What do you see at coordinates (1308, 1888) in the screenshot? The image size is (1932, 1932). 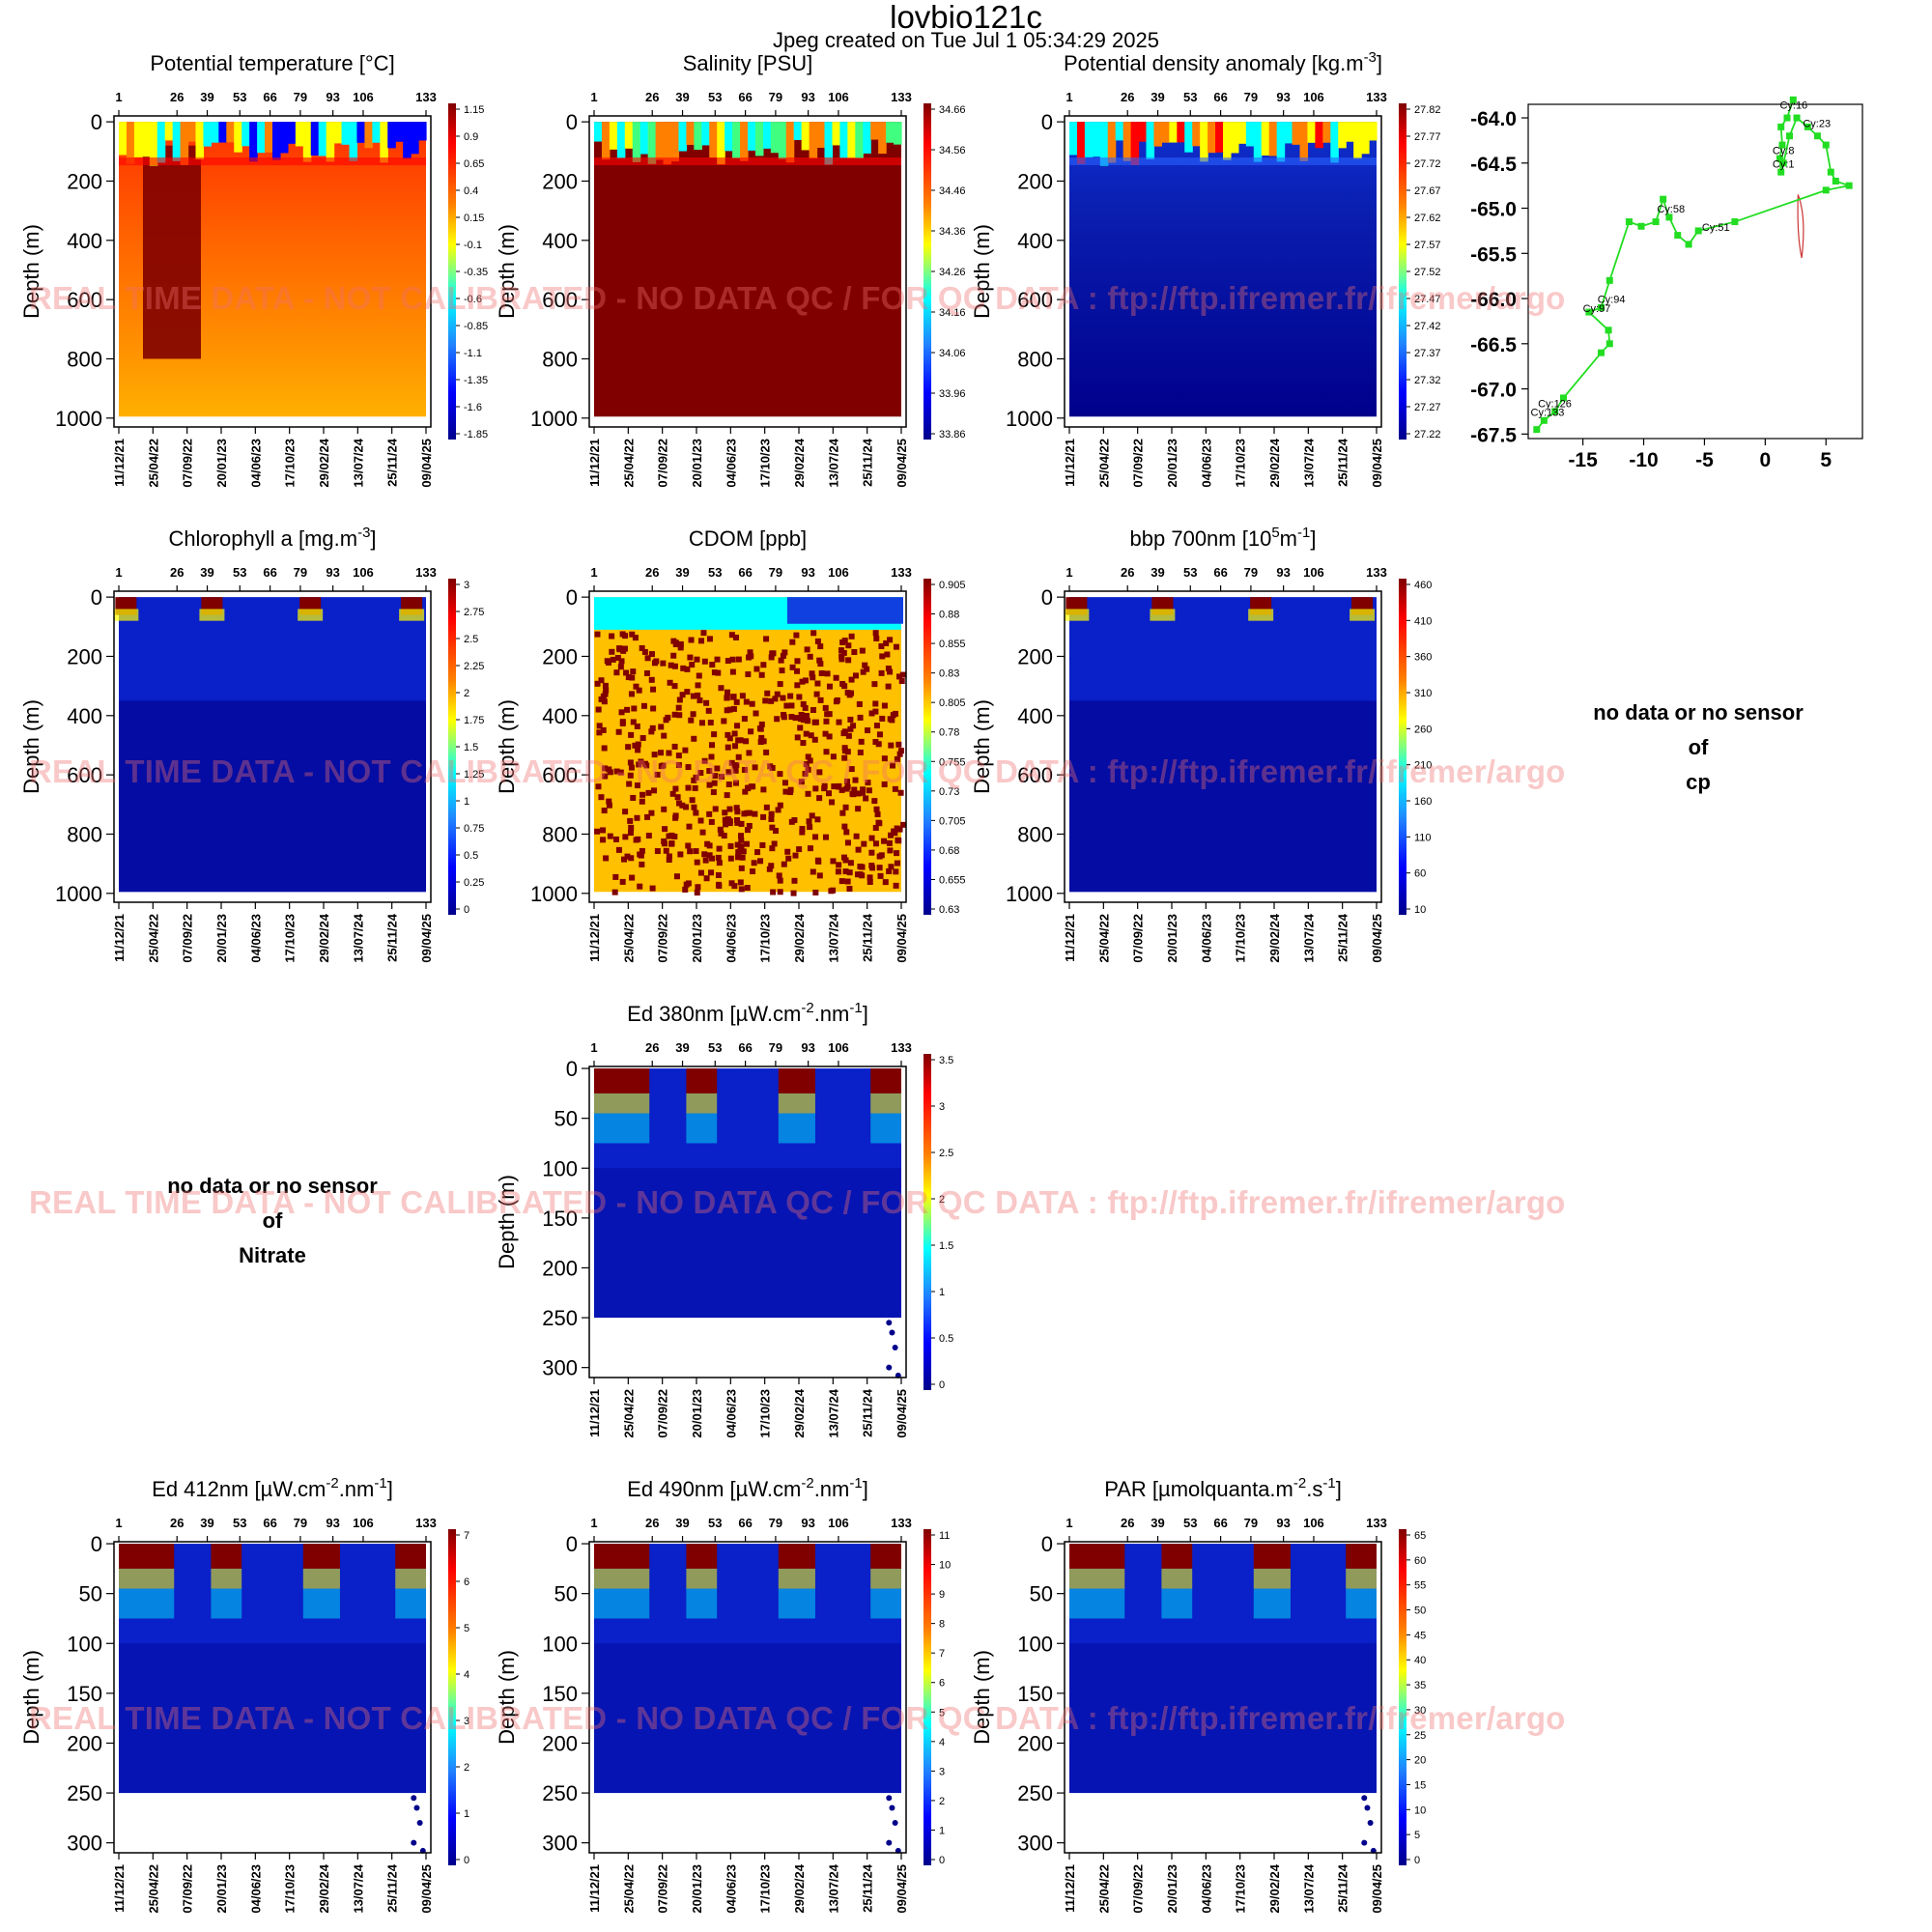 I see `par-date-tick: 13/07/24` at bounding box center [1308, 1888].